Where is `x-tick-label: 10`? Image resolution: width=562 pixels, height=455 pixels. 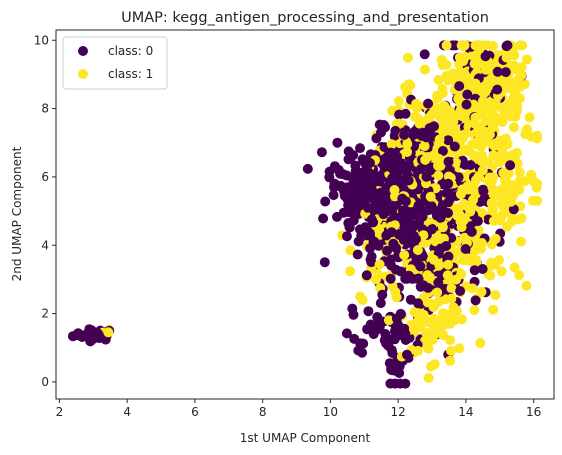 x-tick-label: 10 is located at coordinates (330, 412).